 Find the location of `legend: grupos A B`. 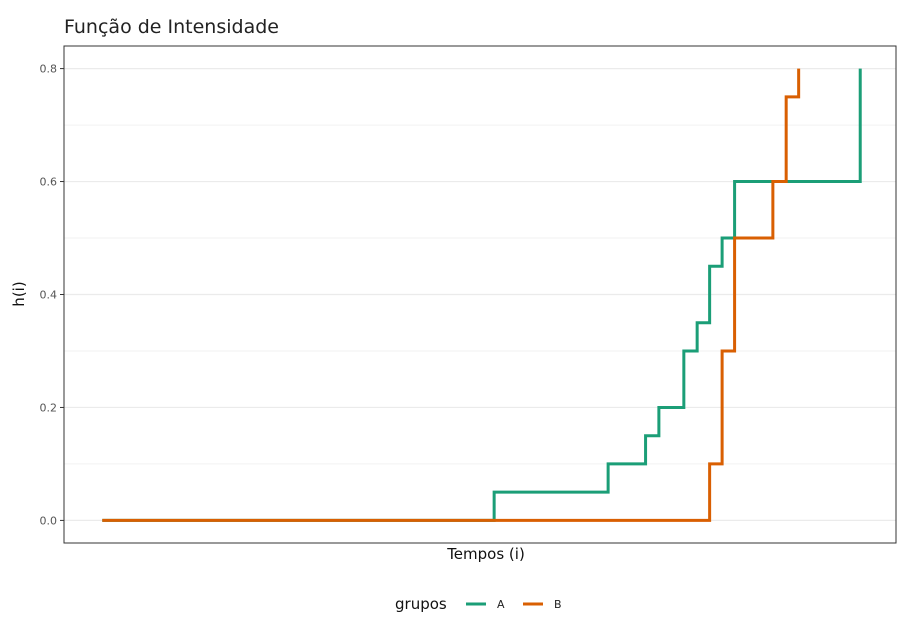

legend: grupos A B is located at coordinates (478, 604).